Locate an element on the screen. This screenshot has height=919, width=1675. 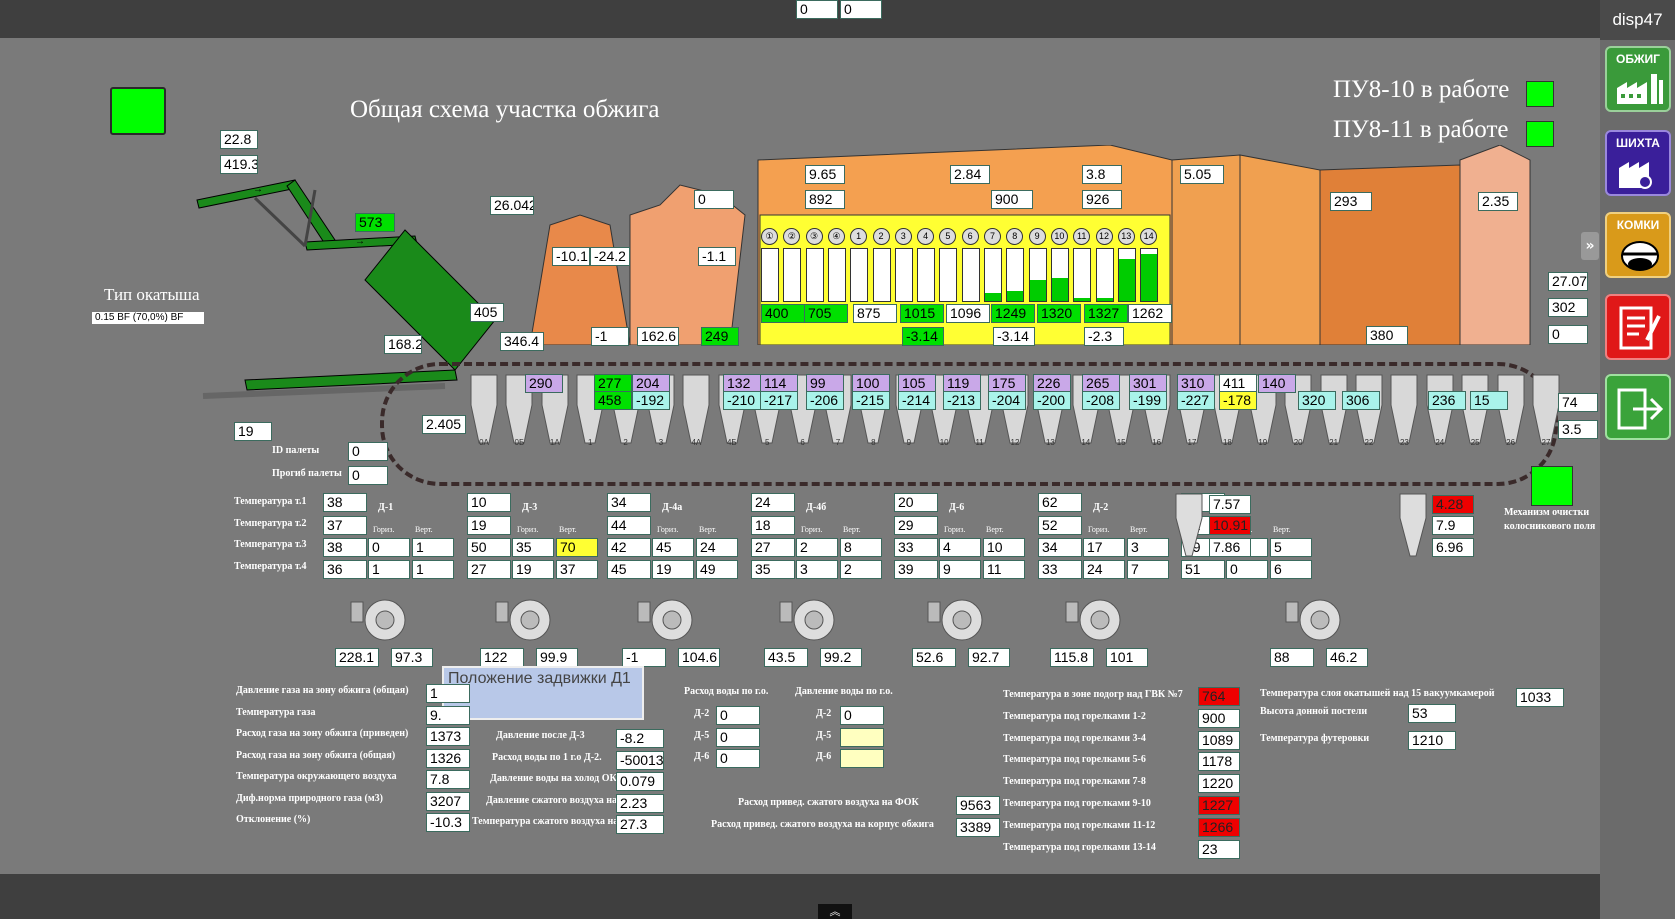
conveyor-value-6: 19 is located at coordinates (253, 431).